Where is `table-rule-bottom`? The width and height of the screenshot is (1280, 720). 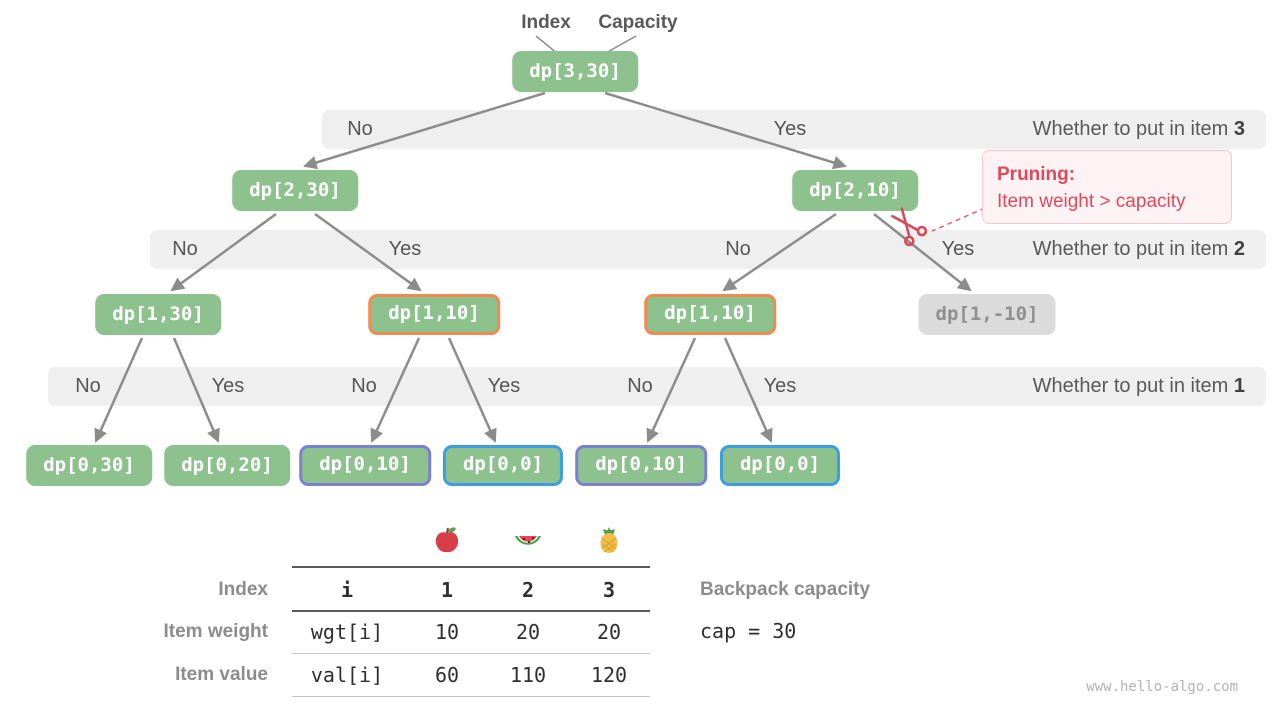
table-rule-bottom is located at coordinates (471, 696).